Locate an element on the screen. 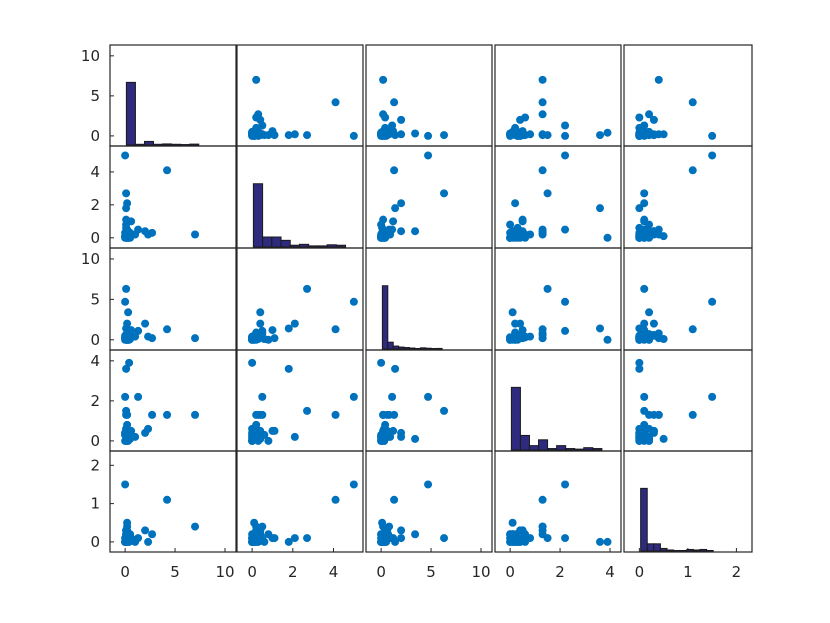 The width and height of the screenshot is (830, 623). panel-r5-c2 is located at coordinates (300, 501).